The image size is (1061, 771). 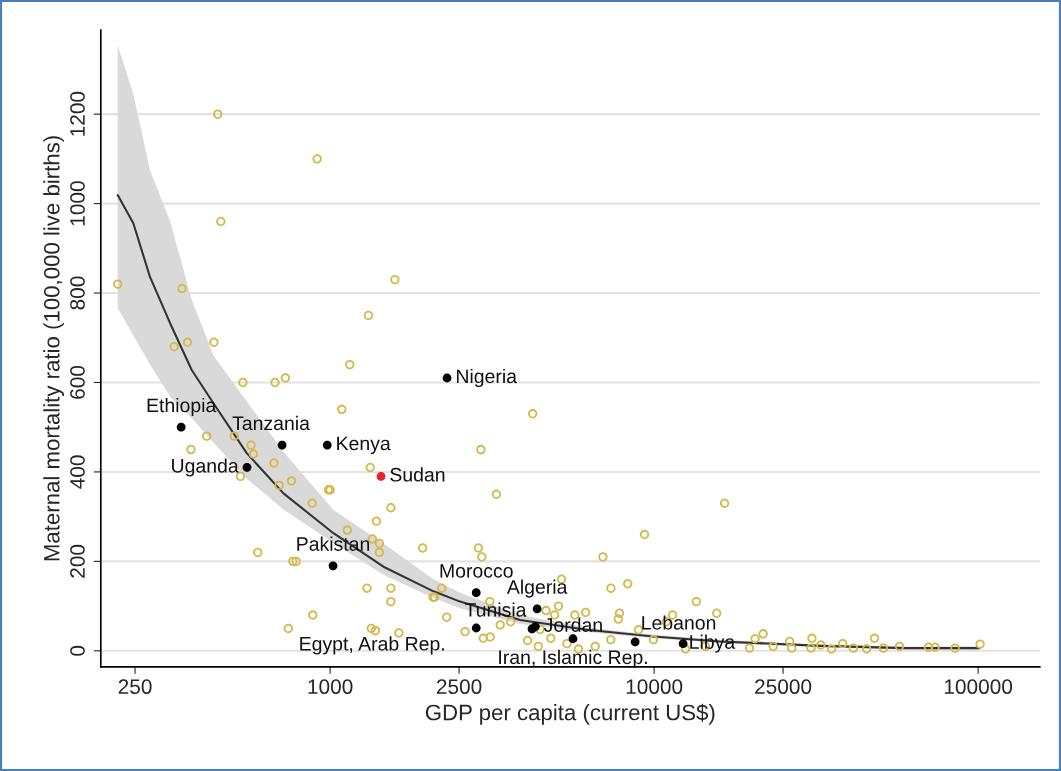 What do you see at coordinates (486, 378) in the screenshot?
I see `annotation: Nigeria` at bounding box center [486, 378].